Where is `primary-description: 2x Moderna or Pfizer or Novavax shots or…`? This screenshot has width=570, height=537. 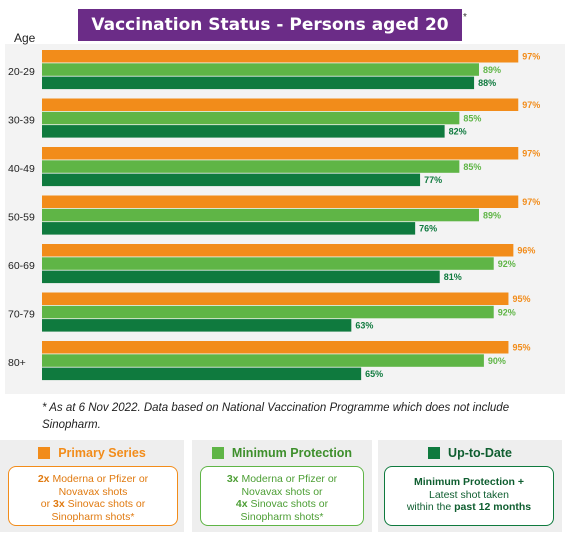
primary-description: 2x Moderna or Pfizer or Novavax shots or… is located at coordinates (93, 496).